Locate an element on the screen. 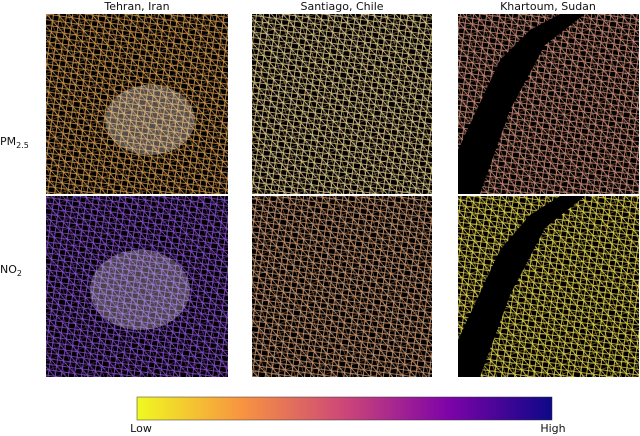  map-tehran-no2 is located at coordinates (137, 286).